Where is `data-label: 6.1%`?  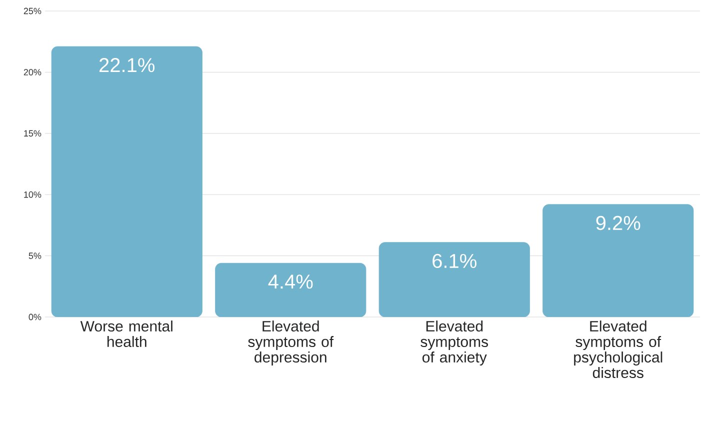
data-label: 6.1% is located at coordinates (454, 261).